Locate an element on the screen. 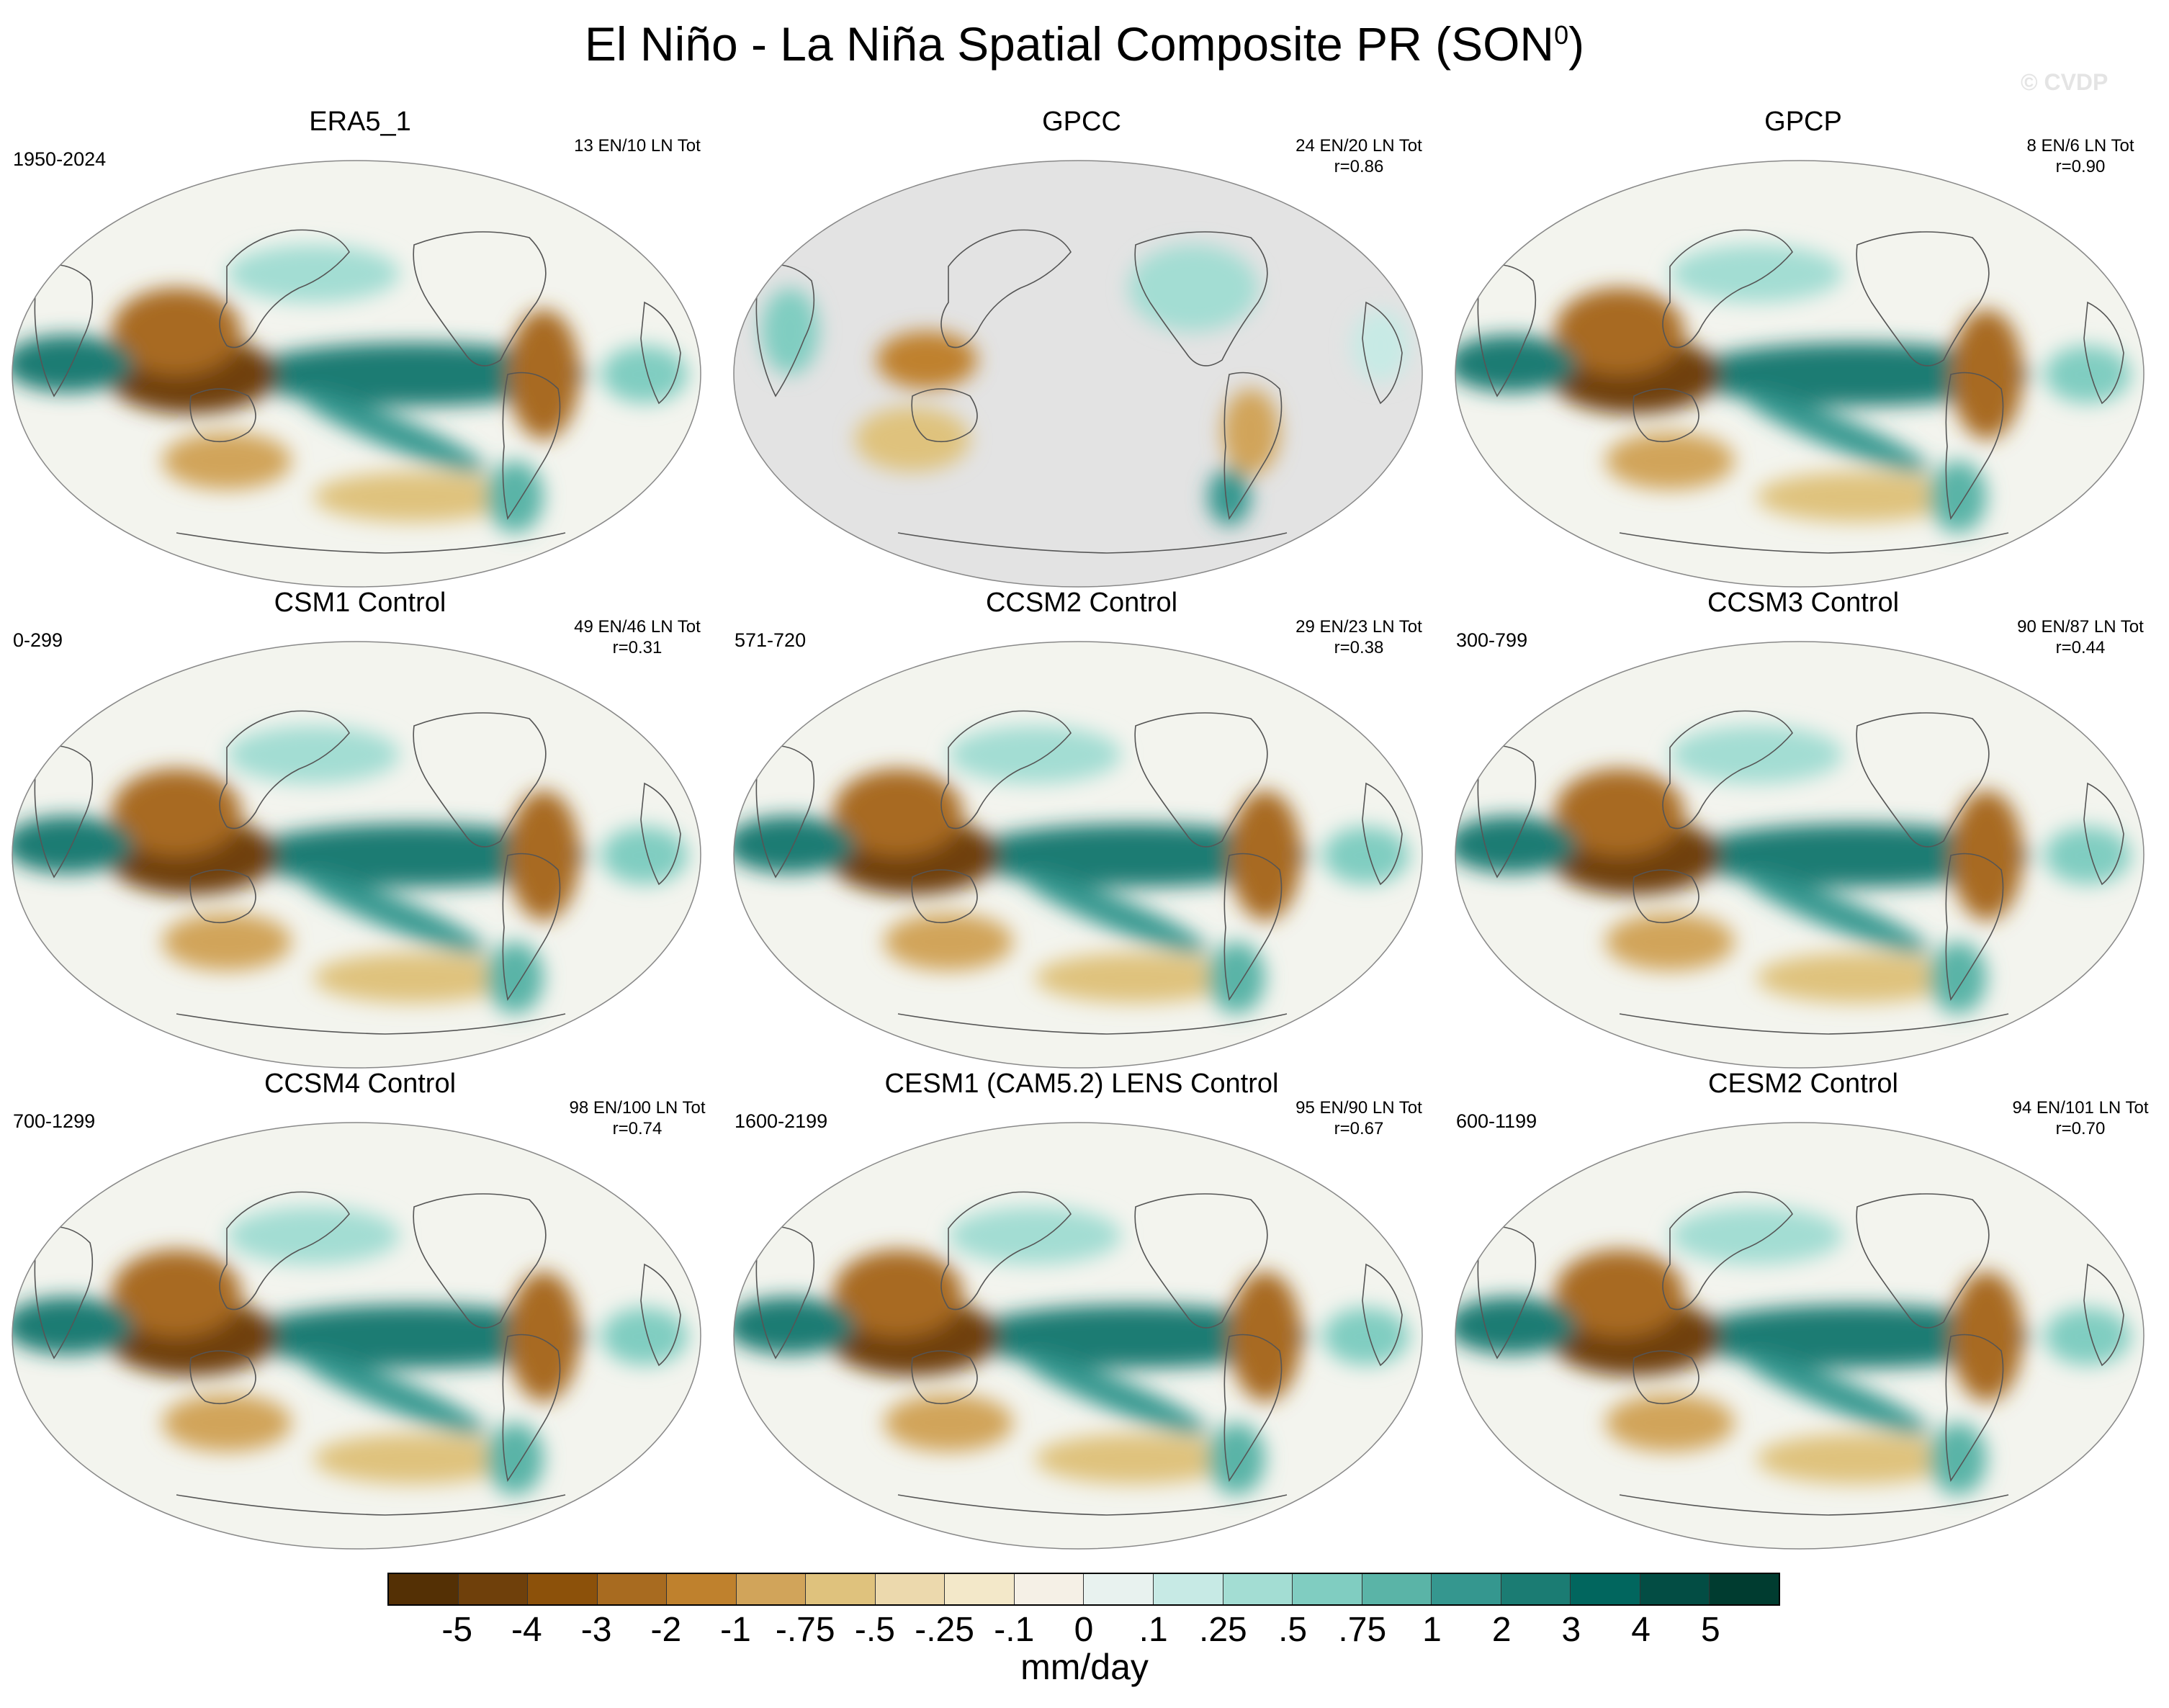 The height and width of the screenshot is (1708, 2169). event-count: 8 EN/6 LN Tot is located at coordinates (2080, 146).